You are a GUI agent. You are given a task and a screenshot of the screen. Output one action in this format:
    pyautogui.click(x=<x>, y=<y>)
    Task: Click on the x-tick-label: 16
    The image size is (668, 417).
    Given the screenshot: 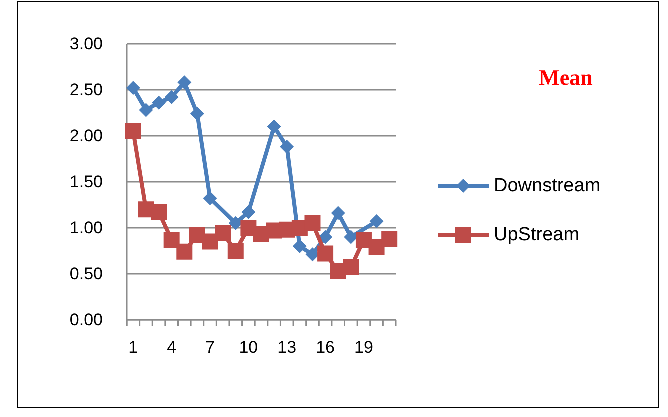 What is the action you would take?
    pyautogui.click(x=326, y=347)
    